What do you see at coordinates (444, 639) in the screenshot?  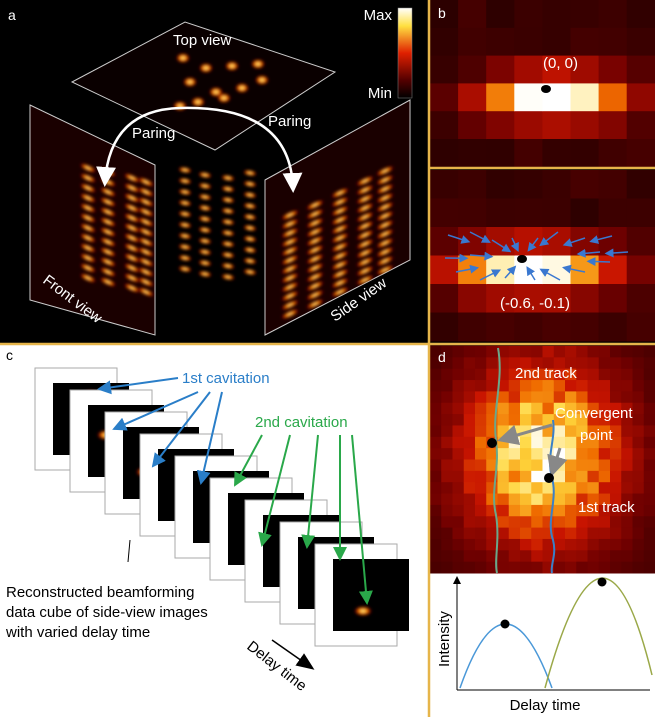 I see `y-axis-label: Intensity` at bounding box center [444, 639].